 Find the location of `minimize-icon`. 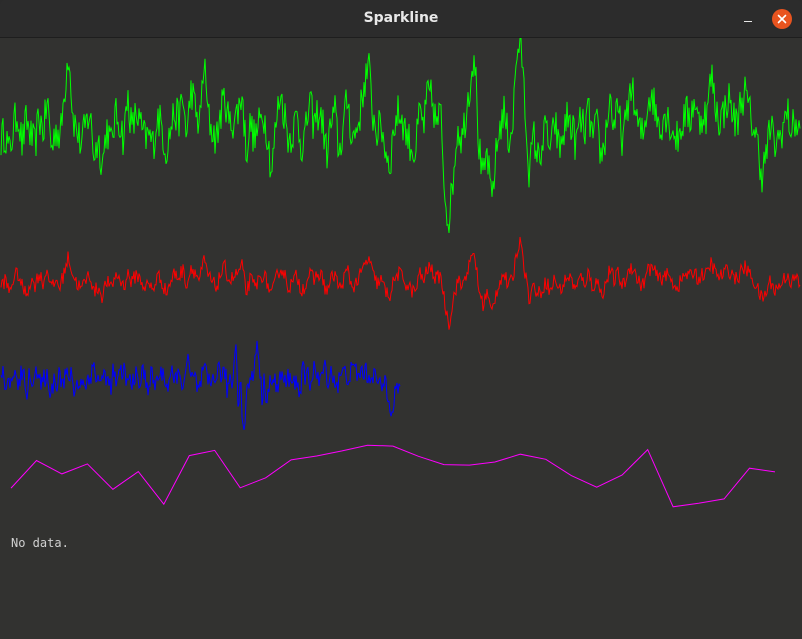

minimize-icon is located at coordinates (748, 21).